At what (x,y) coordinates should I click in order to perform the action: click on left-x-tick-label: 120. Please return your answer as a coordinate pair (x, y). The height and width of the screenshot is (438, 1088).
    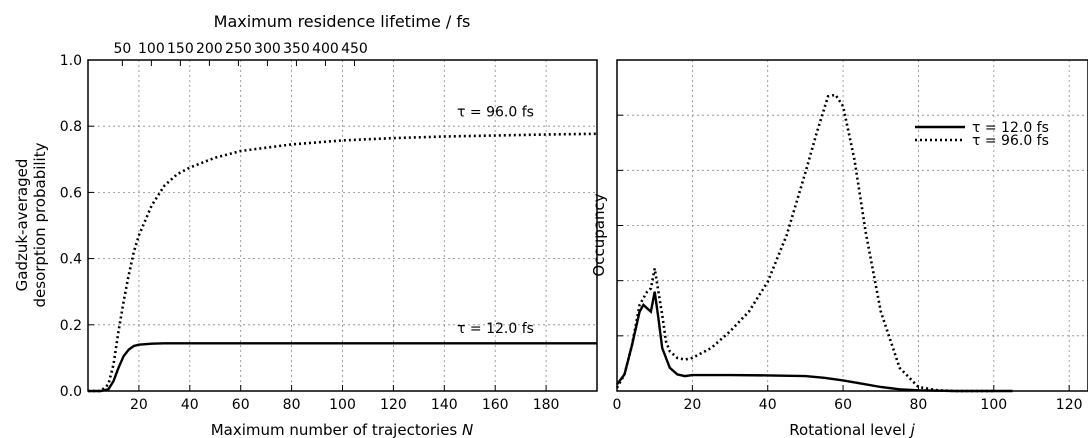
    Looking at the image, I should click on (393, 405).